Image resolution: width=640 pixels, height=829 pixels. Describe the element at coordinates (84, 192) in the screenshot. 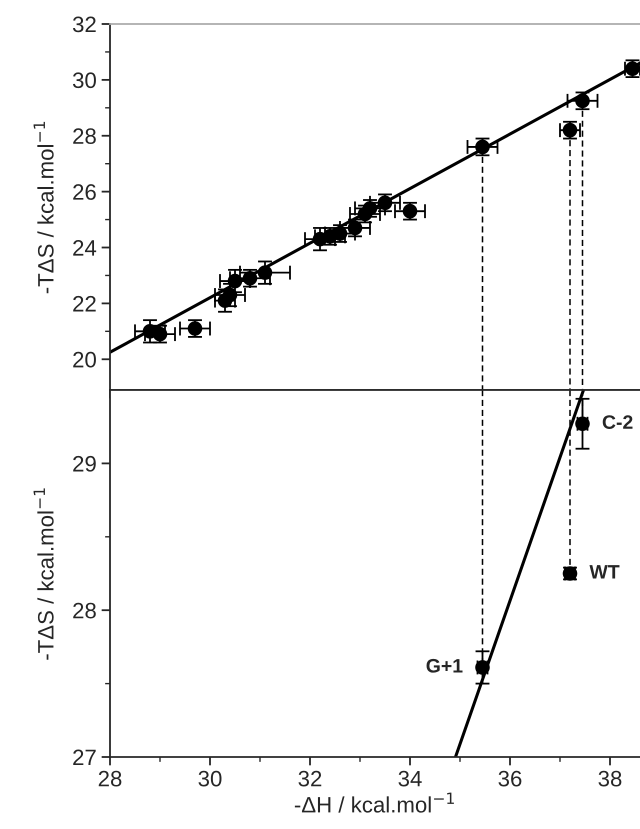

I see `y-tick-label: 26` at that location.